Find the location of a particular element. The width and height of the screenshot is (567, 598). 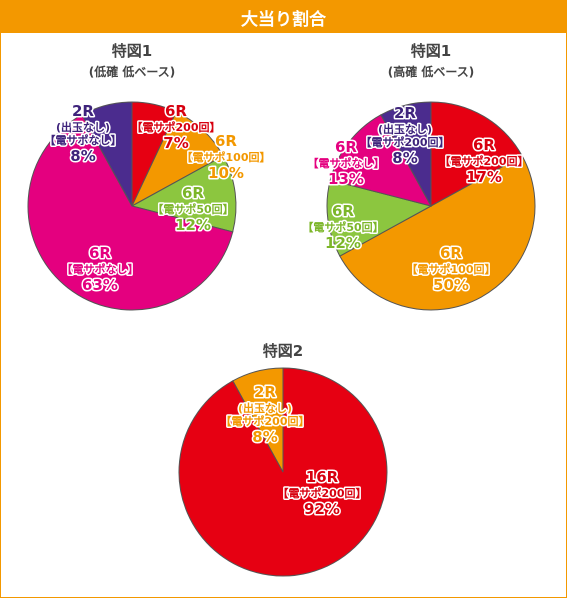

chart-subtitle: (低確 低ベース) is located at coordinates (132, 71).